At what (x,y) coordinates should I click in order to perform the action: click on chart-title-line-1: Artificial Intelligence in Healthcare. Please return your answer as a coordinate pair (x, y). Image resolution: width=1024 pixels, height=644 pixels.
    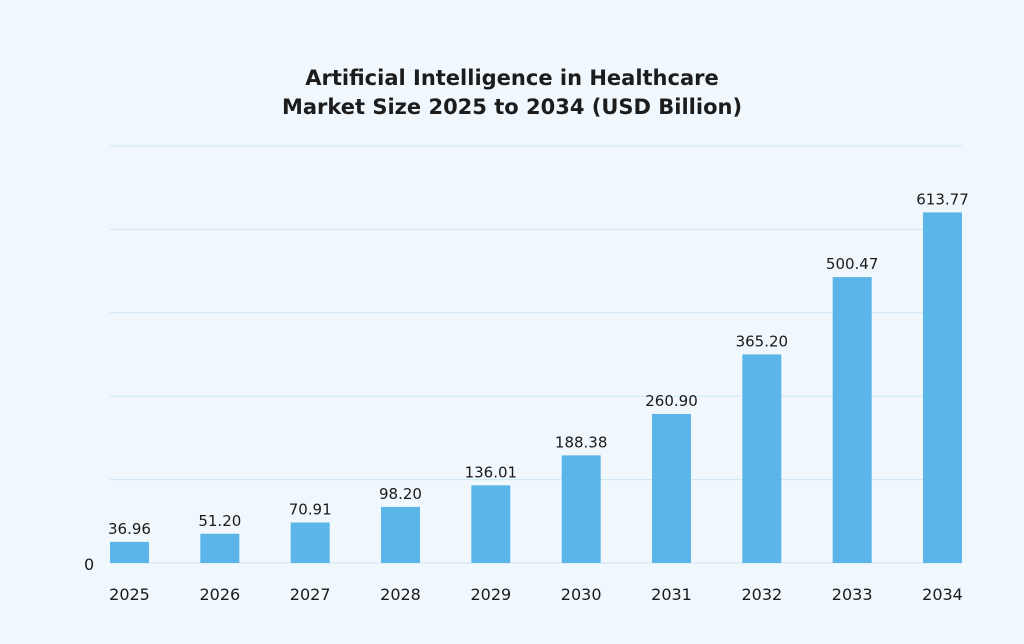
    Looking at the image, I should click on (512, 78).